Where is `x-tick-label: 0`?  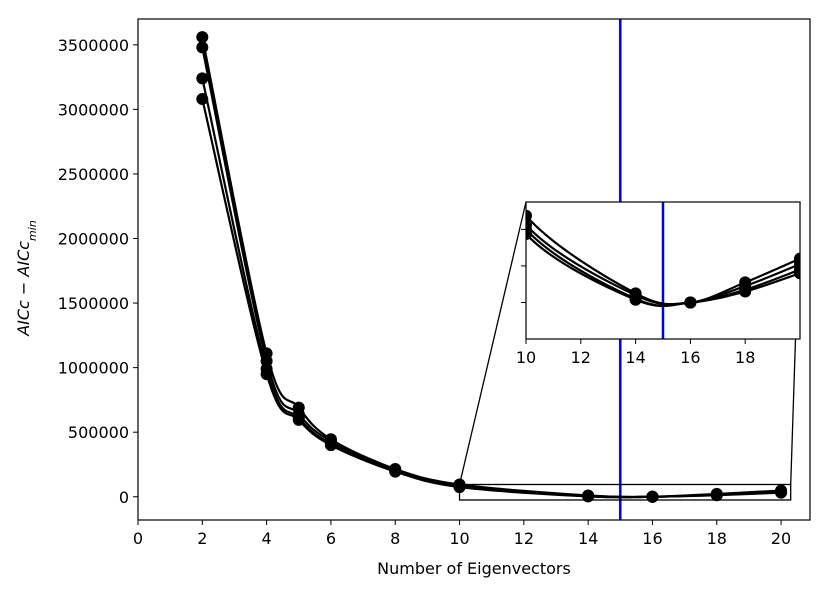
x-tick-label: 0 is located at coordinates (138, 538).